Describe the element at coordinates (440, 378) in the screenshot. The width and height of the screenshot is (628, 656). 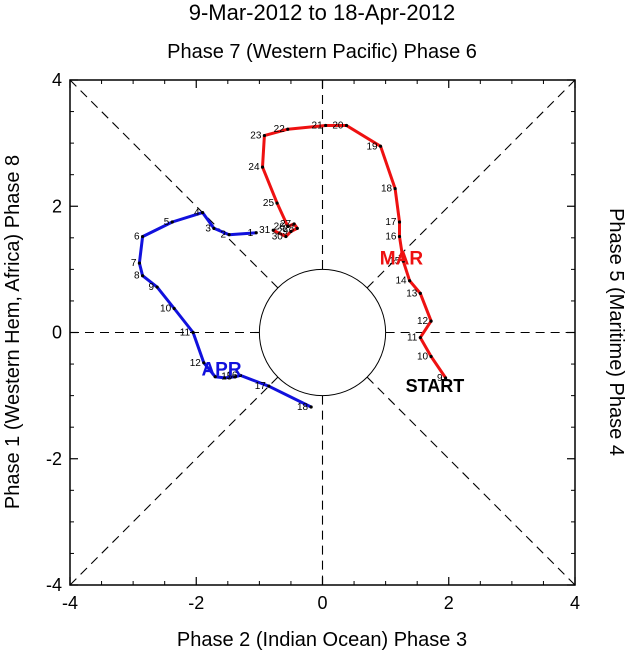
I see `day-label-mar: 9` at that location.